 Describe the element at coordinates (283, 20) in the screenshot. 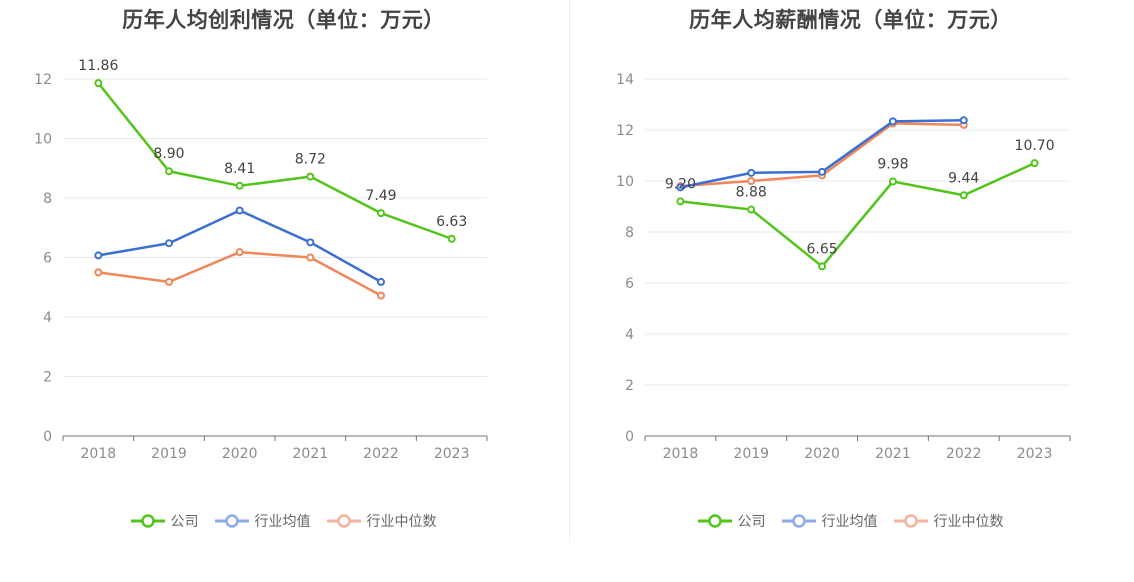

I see `chart-title: 历年人均创利情况（单位：万元）` at that location.